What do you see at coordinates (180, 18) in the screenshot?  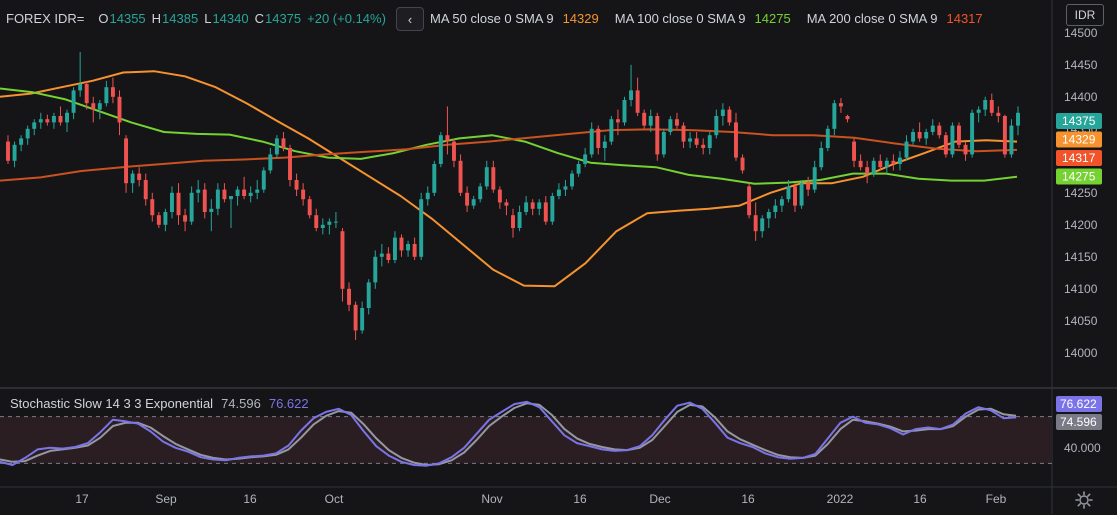 I see `high-value: 14385` at bounding box center [180, 18].